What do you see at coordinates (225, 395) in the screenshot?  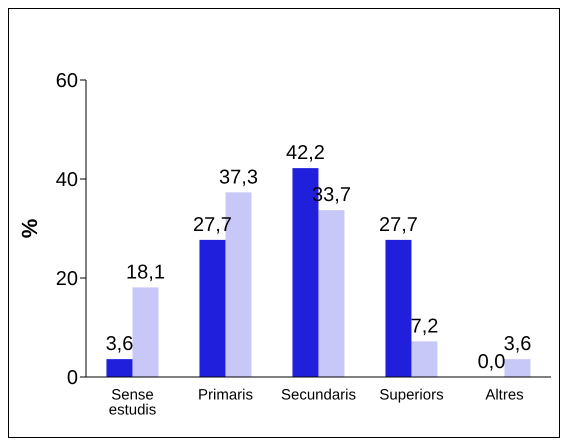 I see `x-tick-label: Primaris` at bounding box center [225, 395].